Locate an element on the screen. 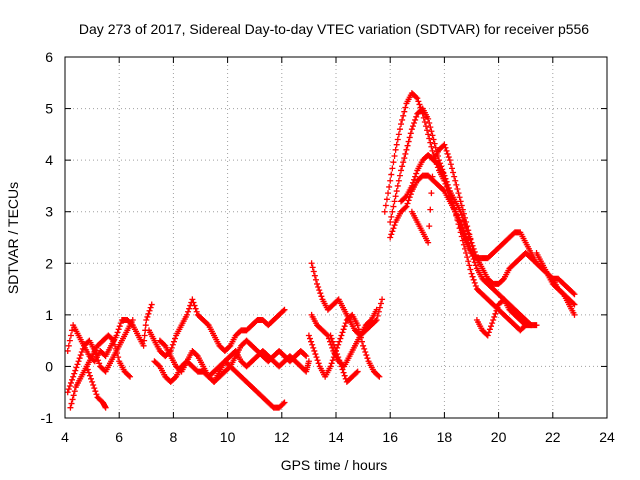  y-tick-label: 4 is located at coordinates (49, 160).